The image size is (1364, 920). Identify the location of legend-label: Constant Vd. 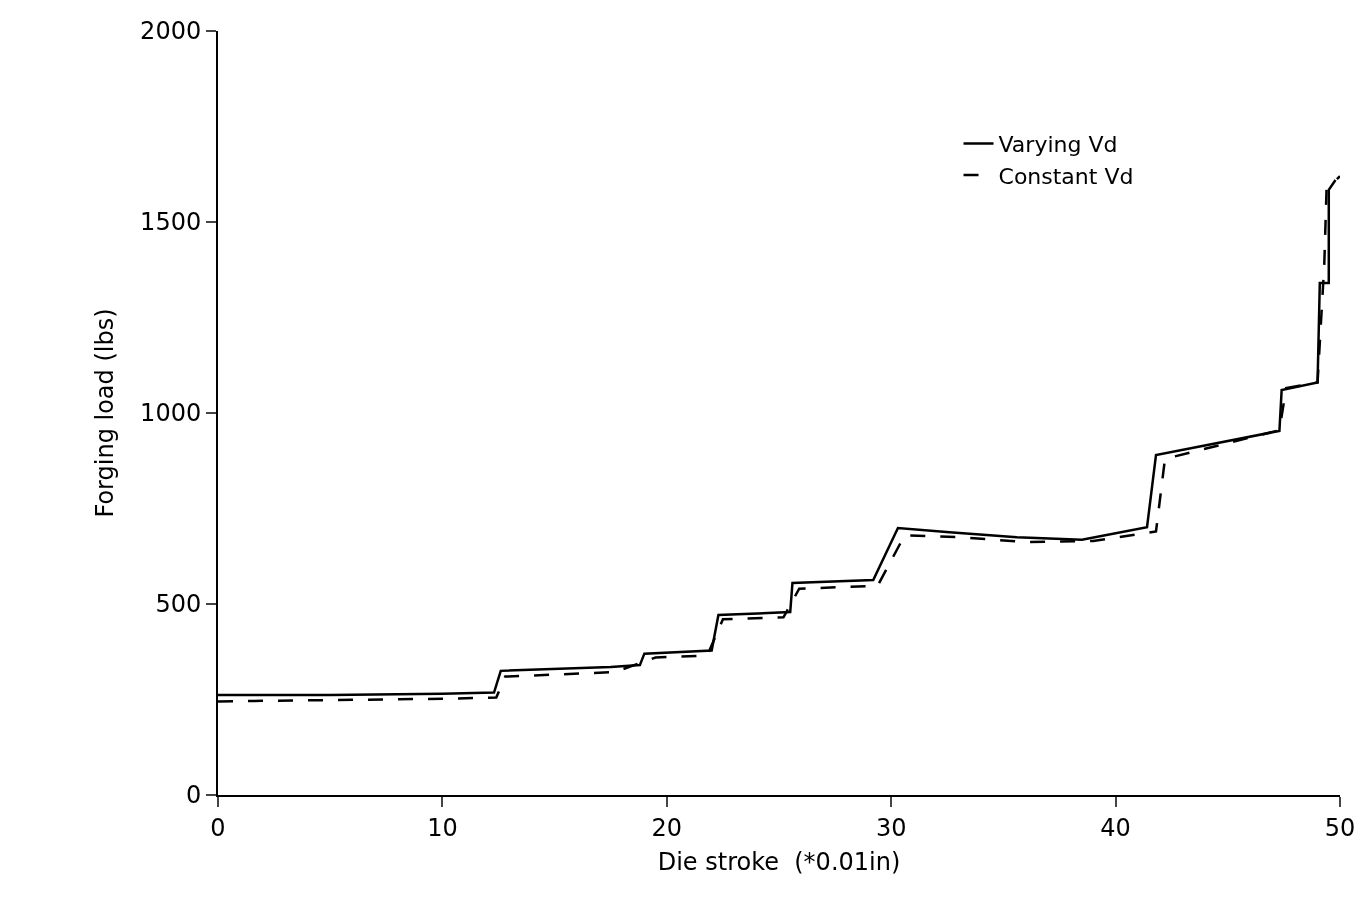
(1066, 176).